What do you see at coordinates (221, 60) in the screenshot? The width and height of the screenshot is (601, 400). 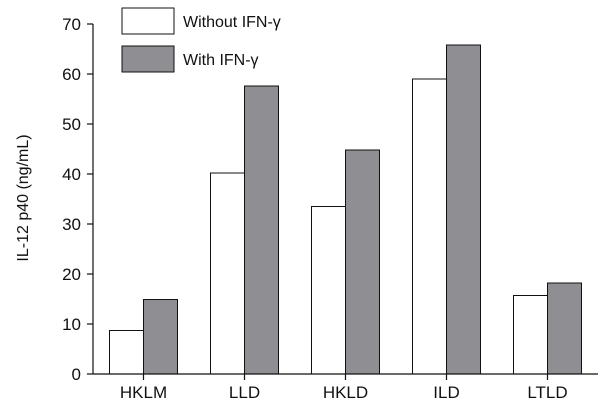 I see `legend-label-series-2: With IFN-γ` at bounding box center [221, 60].